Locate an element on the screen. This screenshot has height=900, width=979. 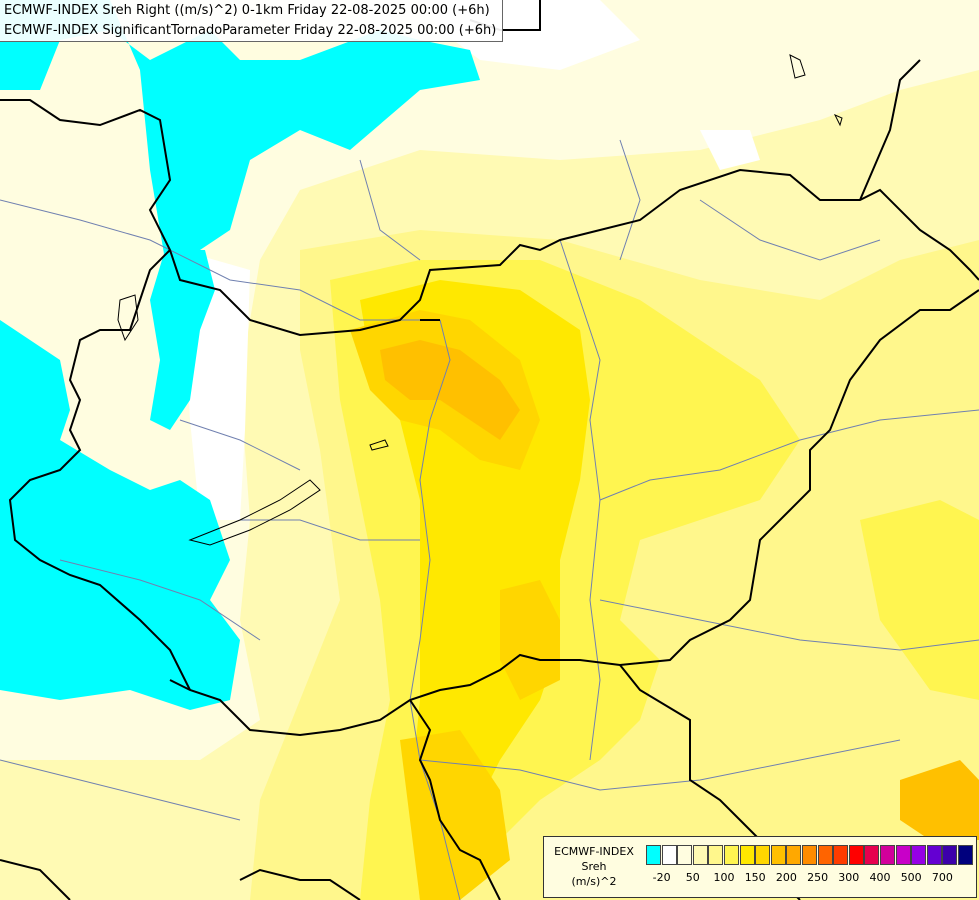
field-cyan-west-upper is located at coordinates (182, 340).